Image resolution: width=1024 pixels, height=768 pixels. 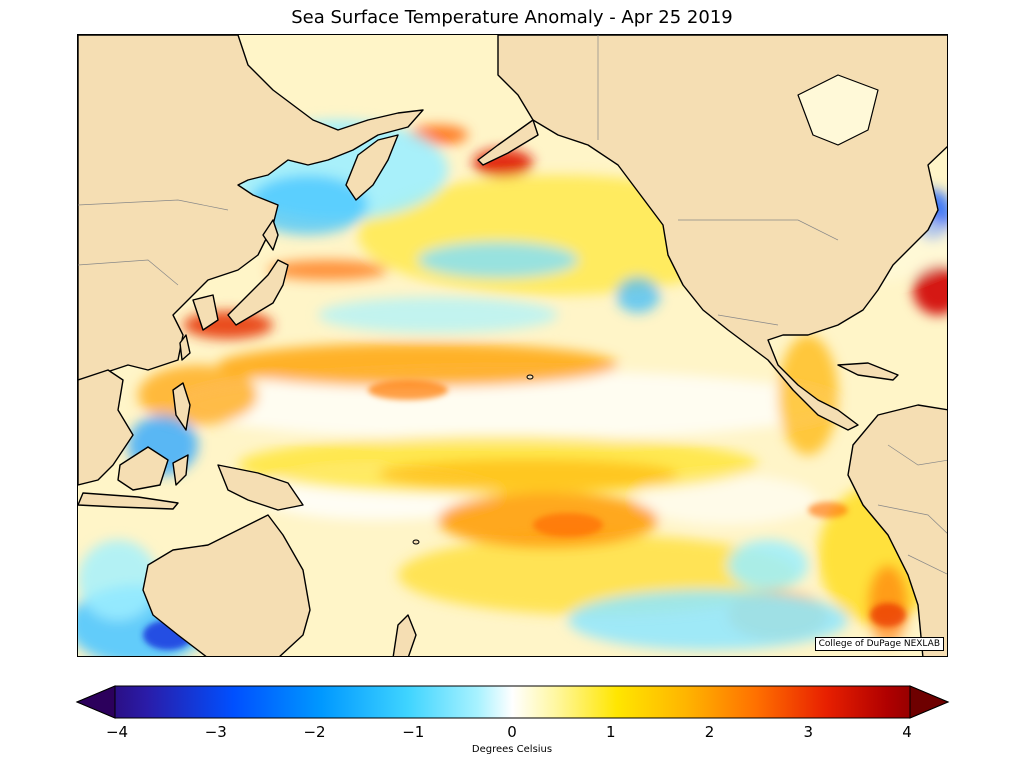 What do you see at coordinates (215, 732) in the screenshot?
I see `colorbar-tick-label: −3` at bounding box center [215, 732].